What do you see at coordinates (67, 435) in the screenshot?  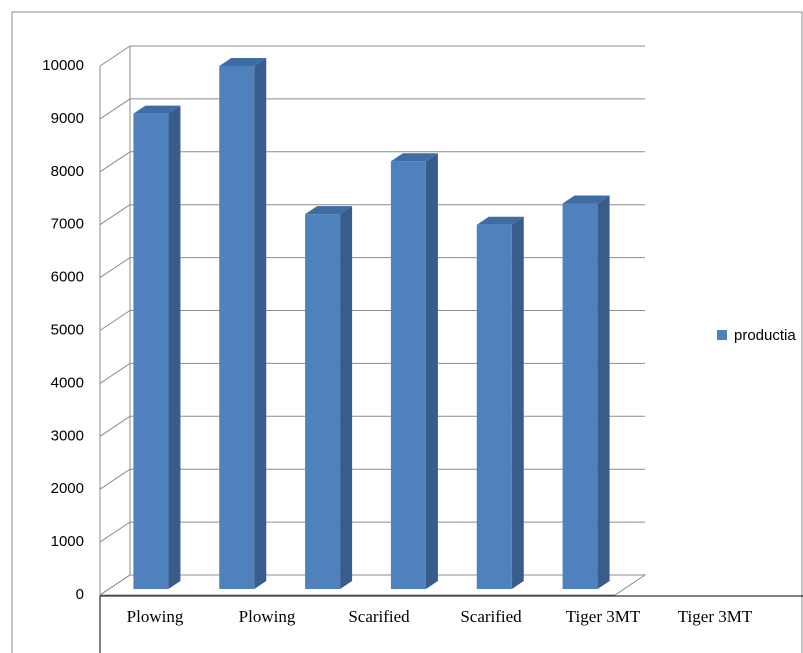 I see `y-tick-label: 3000` at bounding box center [67, 435].